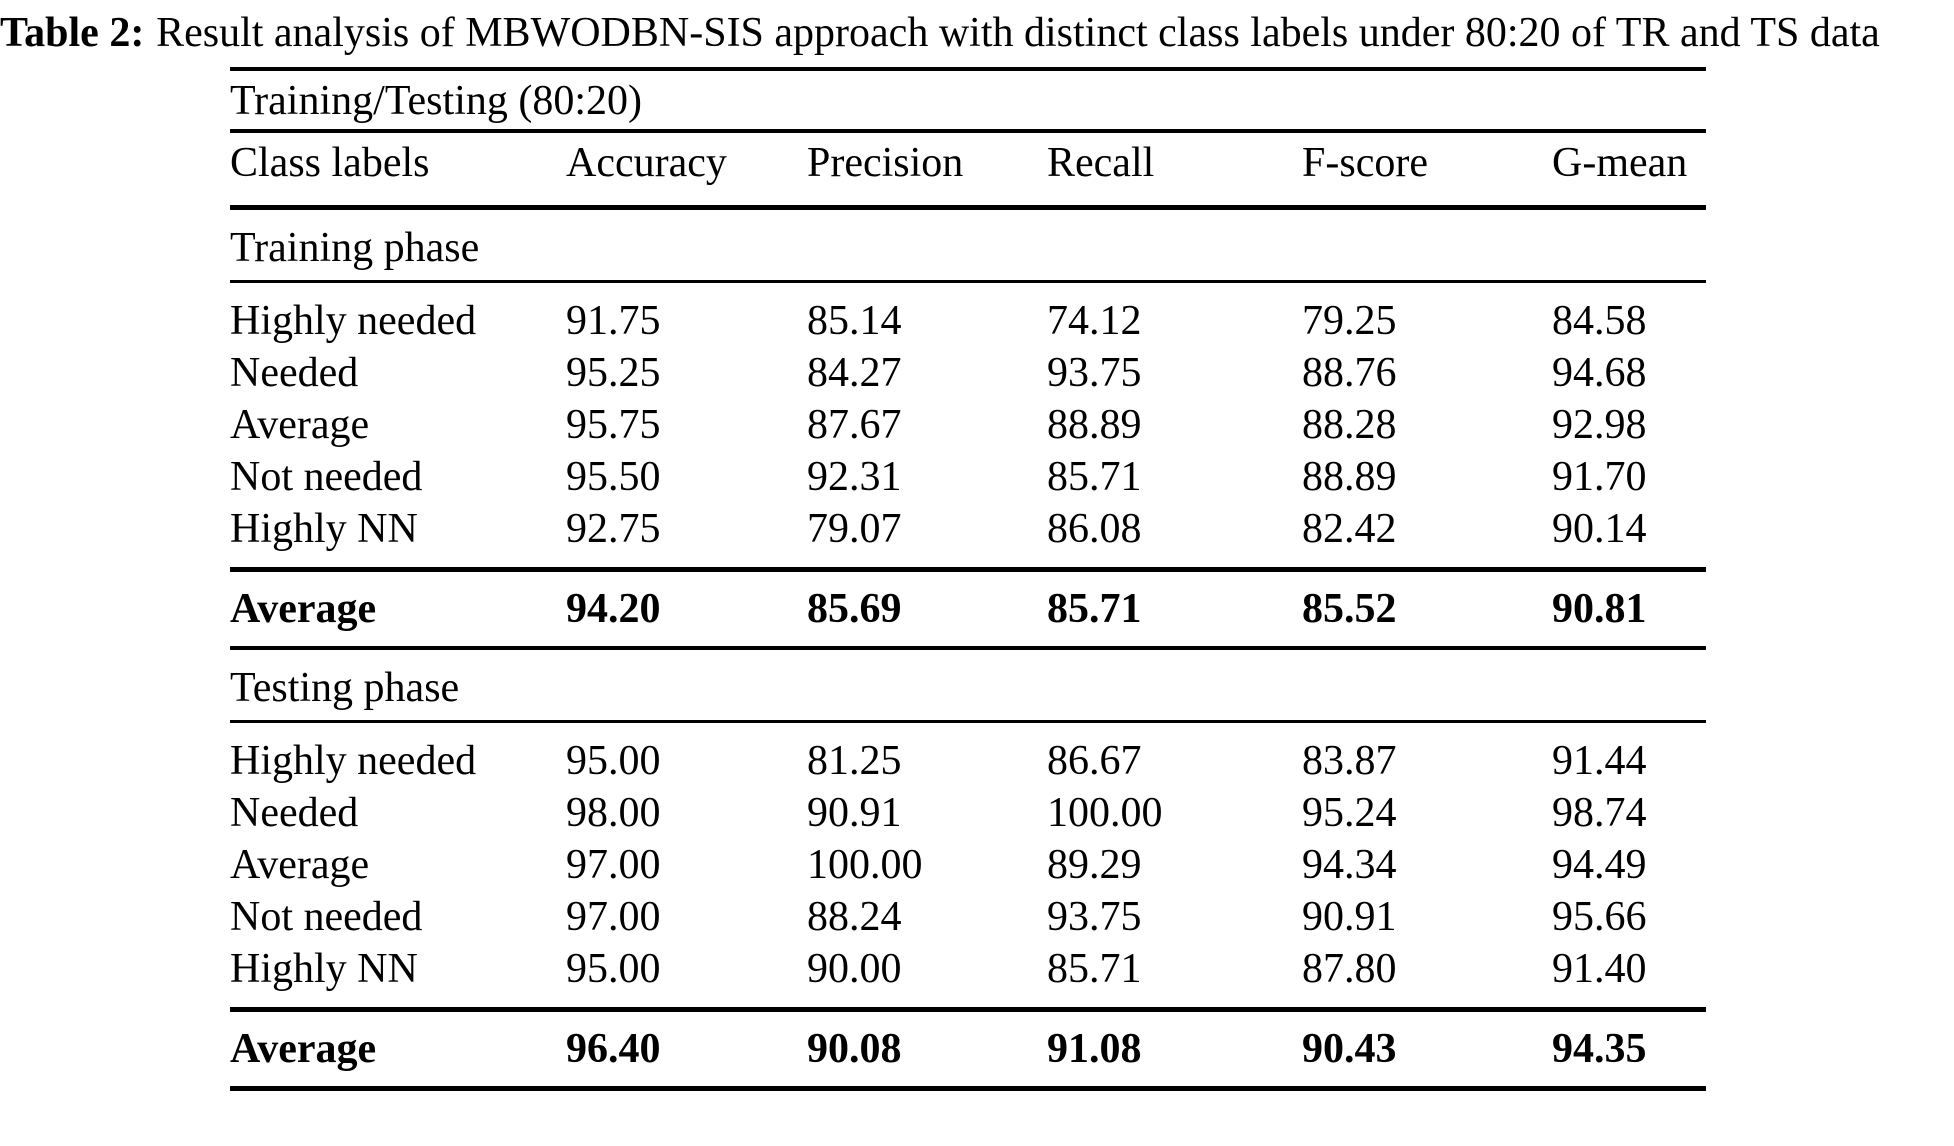  Describe the element at coordinates (885, 163) in the screenshot. I see `column-header-precision: Precision` at that location.